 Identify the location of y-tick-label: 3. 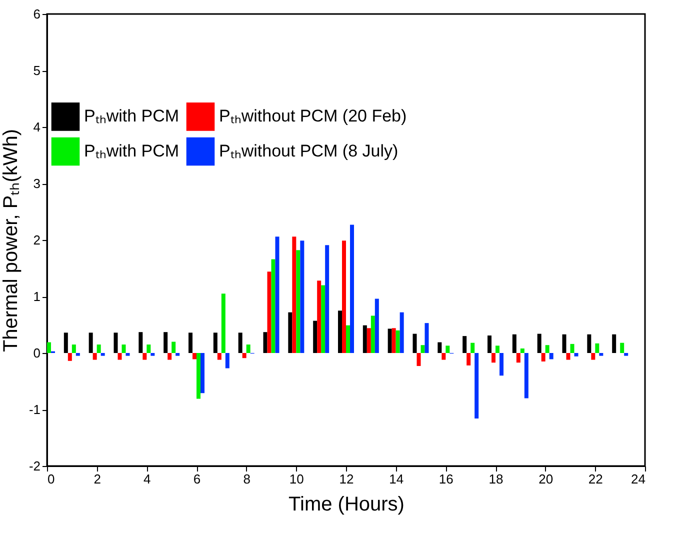
(36, 183).